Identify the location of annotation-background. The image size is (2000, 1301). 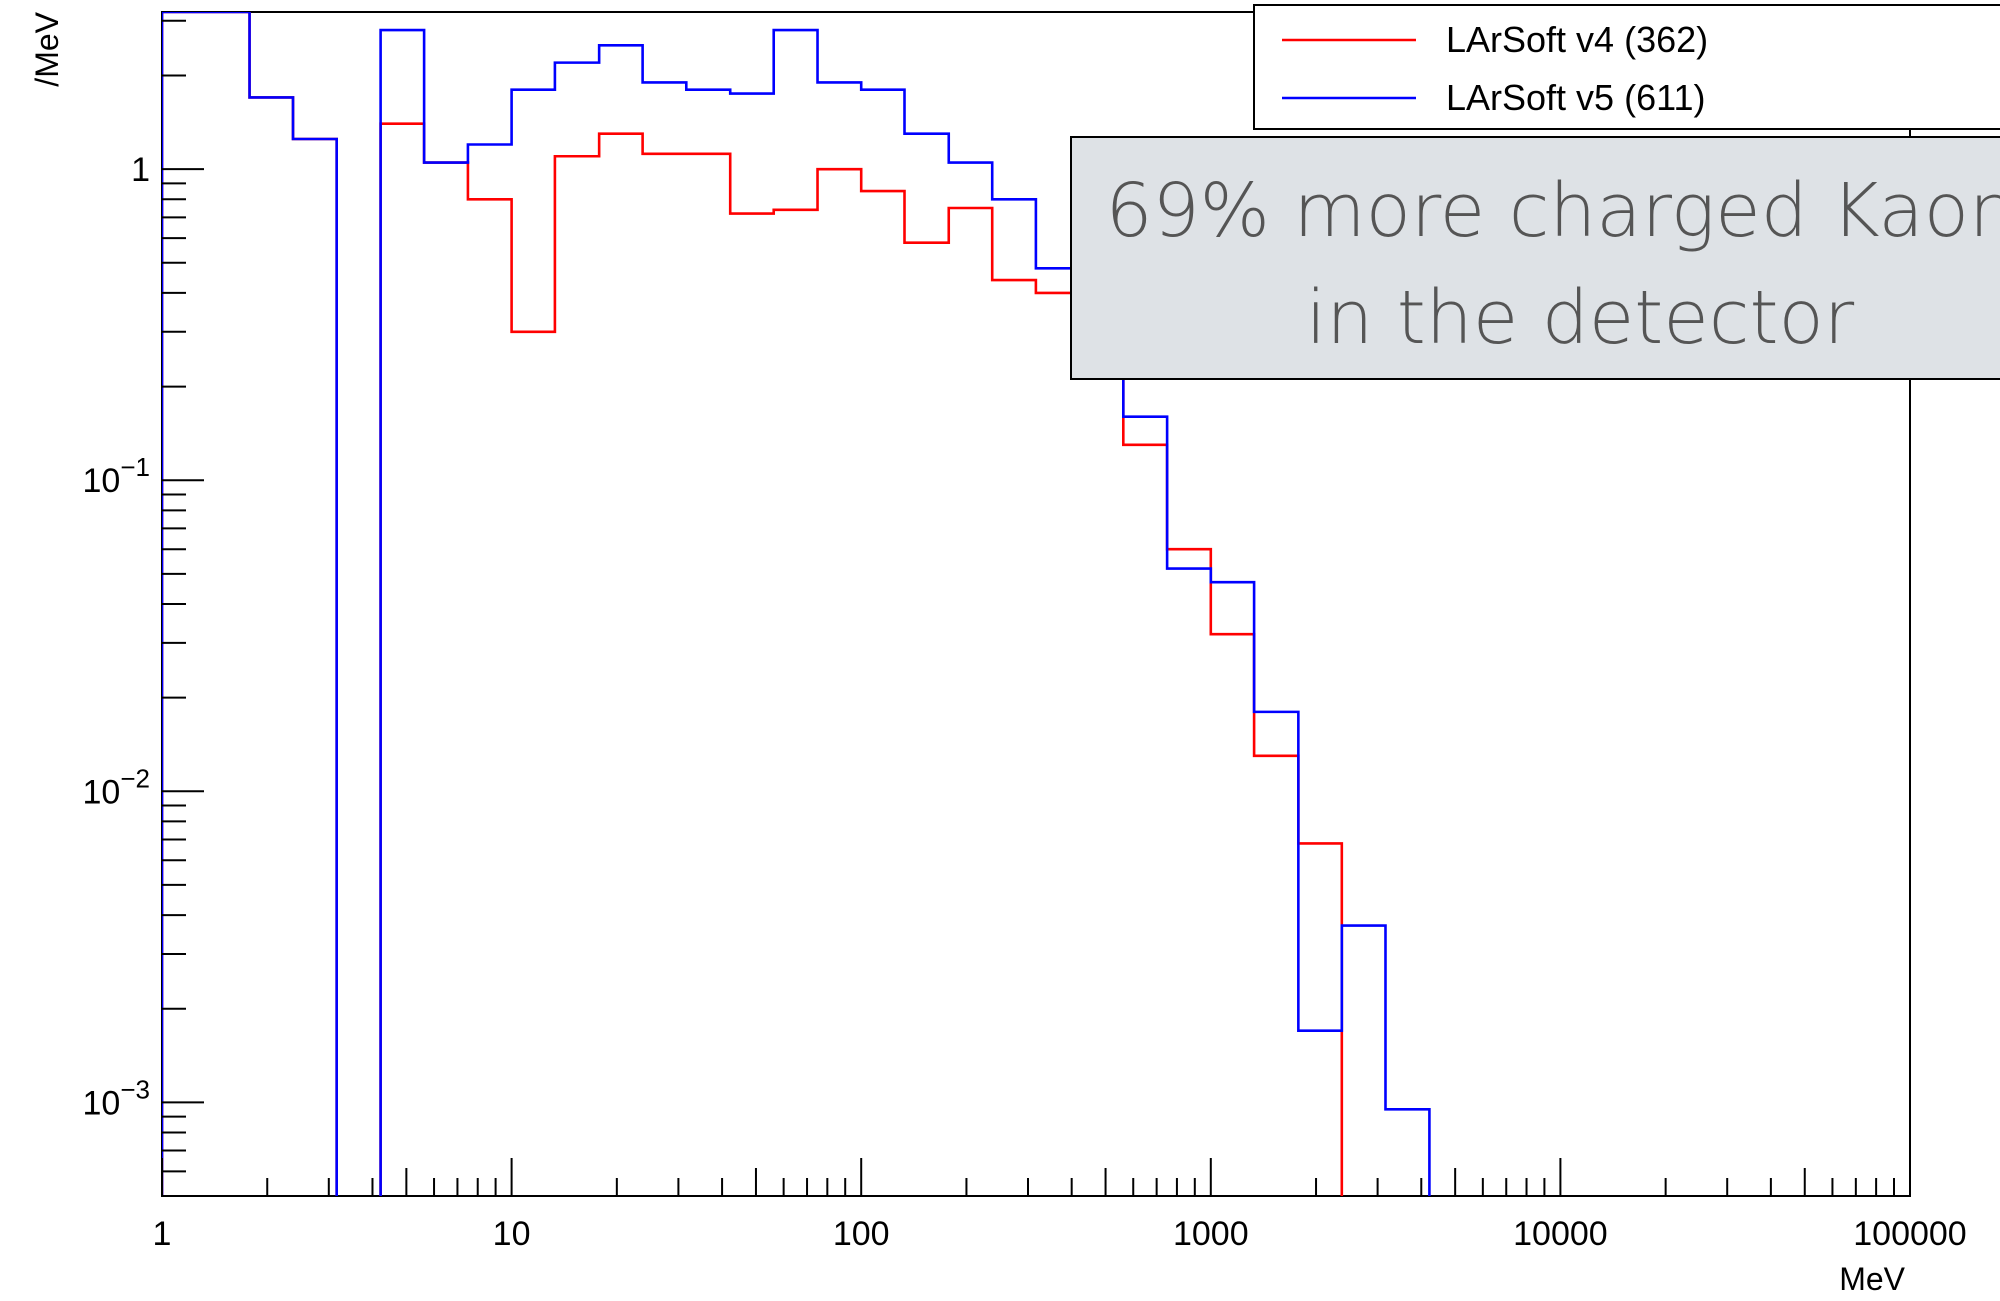
(1535, 258).